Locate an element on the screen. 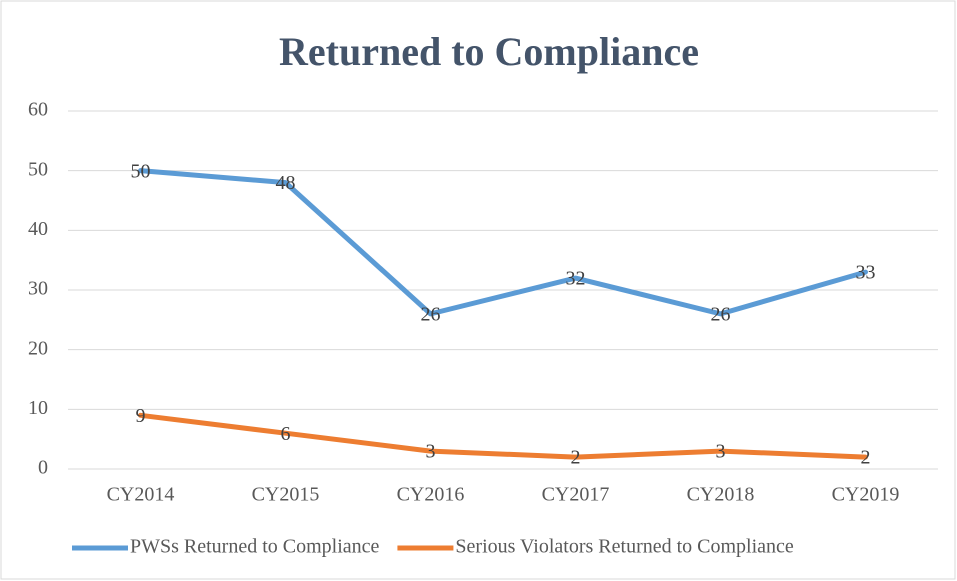  y-tick-label: 30 is located at coordinates (38, 289).